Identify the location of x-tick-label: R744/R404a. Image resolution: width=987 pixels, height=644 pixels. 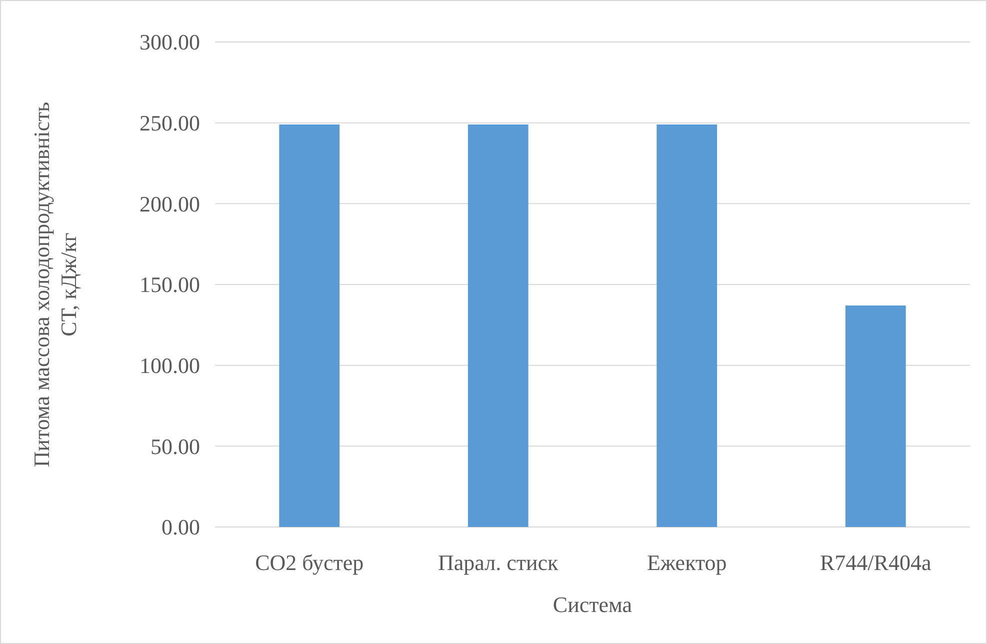
(876, 562).